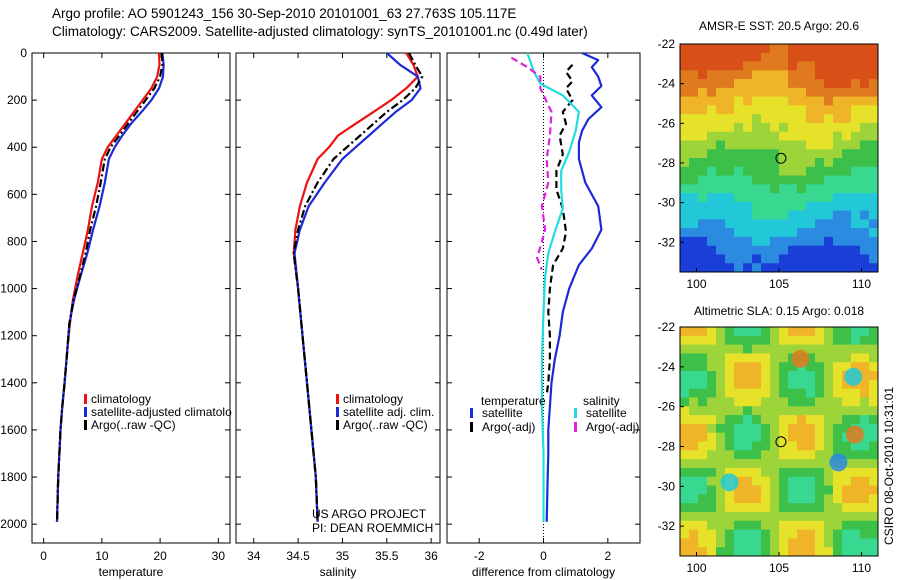 This screenshot has height=580, width=900. Describe the element at coordinates (861, 568) in the screenshot. I see `x-tick-label: 110` at that location.